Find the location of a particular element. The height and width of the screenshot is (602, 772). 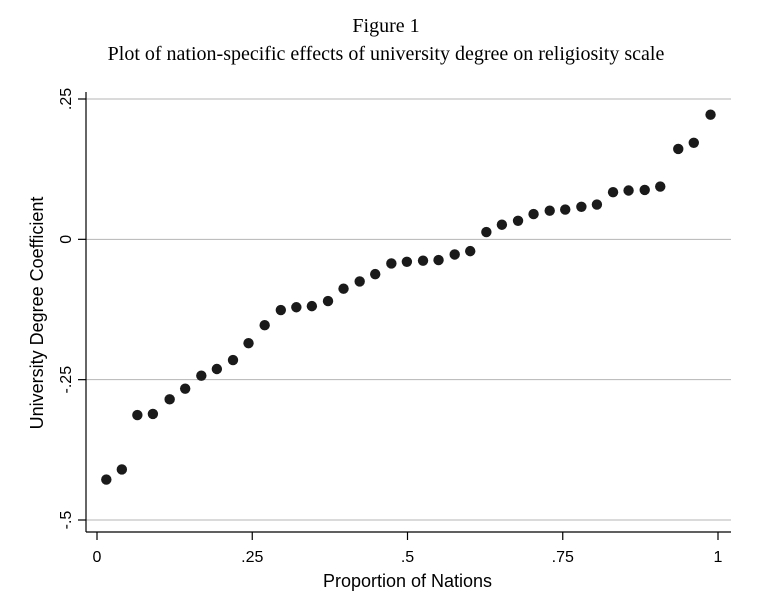

x-tick-label: 0 is located at coordinates (97, 557).